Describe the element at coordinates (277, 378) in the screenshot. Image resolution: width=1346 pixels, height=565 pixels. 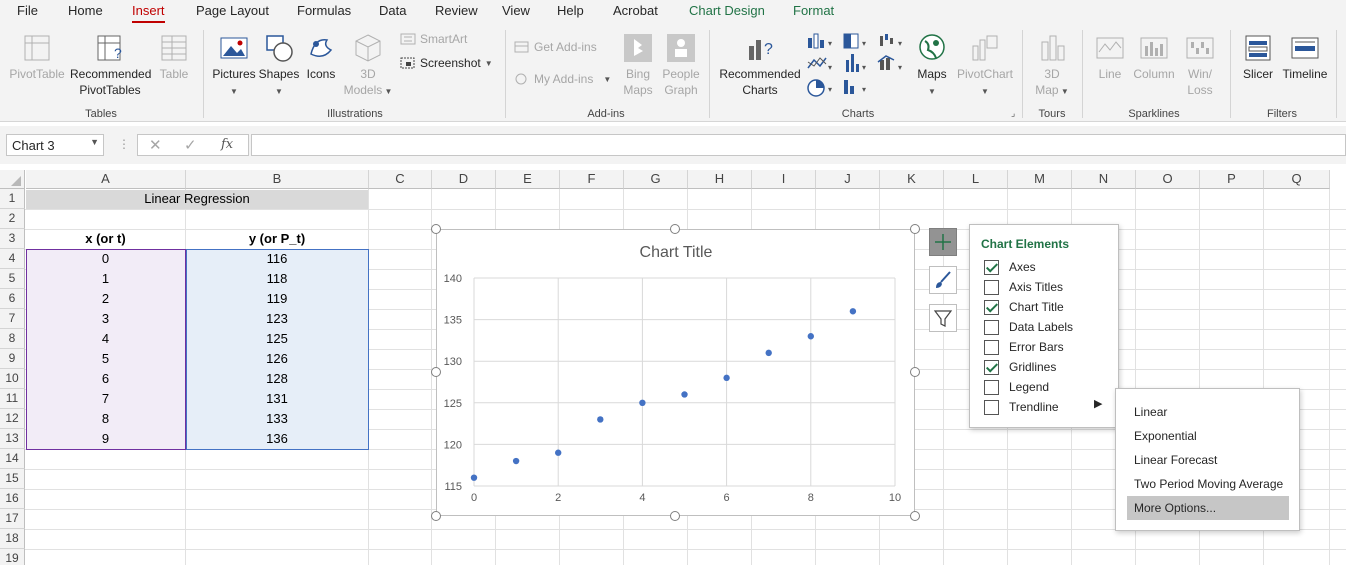
I see `cell-y-value: 128` at that location.